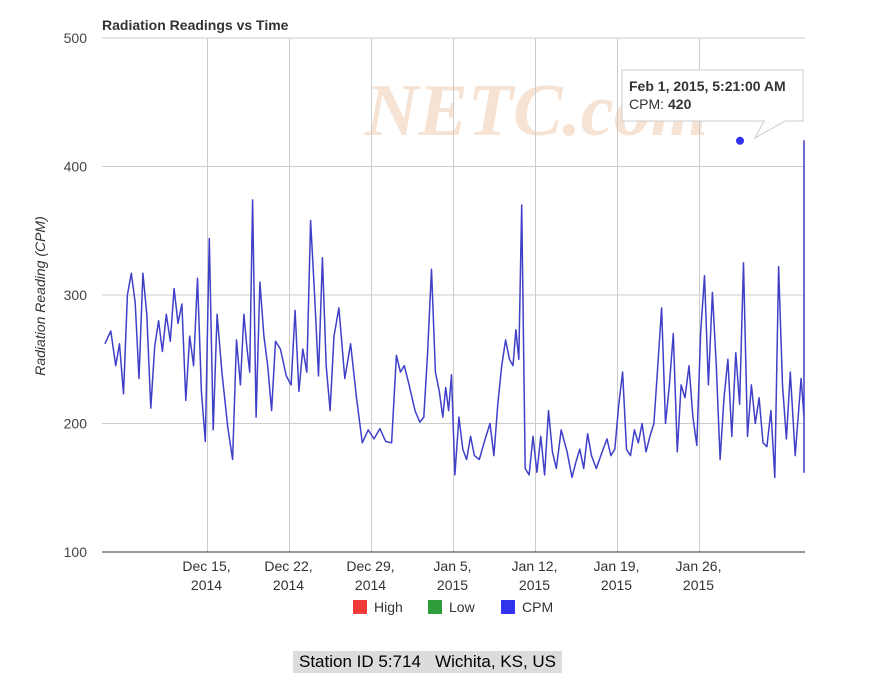 The image size is (892, 682). I want to click on legend-label-cpm: CPM, so click(537, 607).